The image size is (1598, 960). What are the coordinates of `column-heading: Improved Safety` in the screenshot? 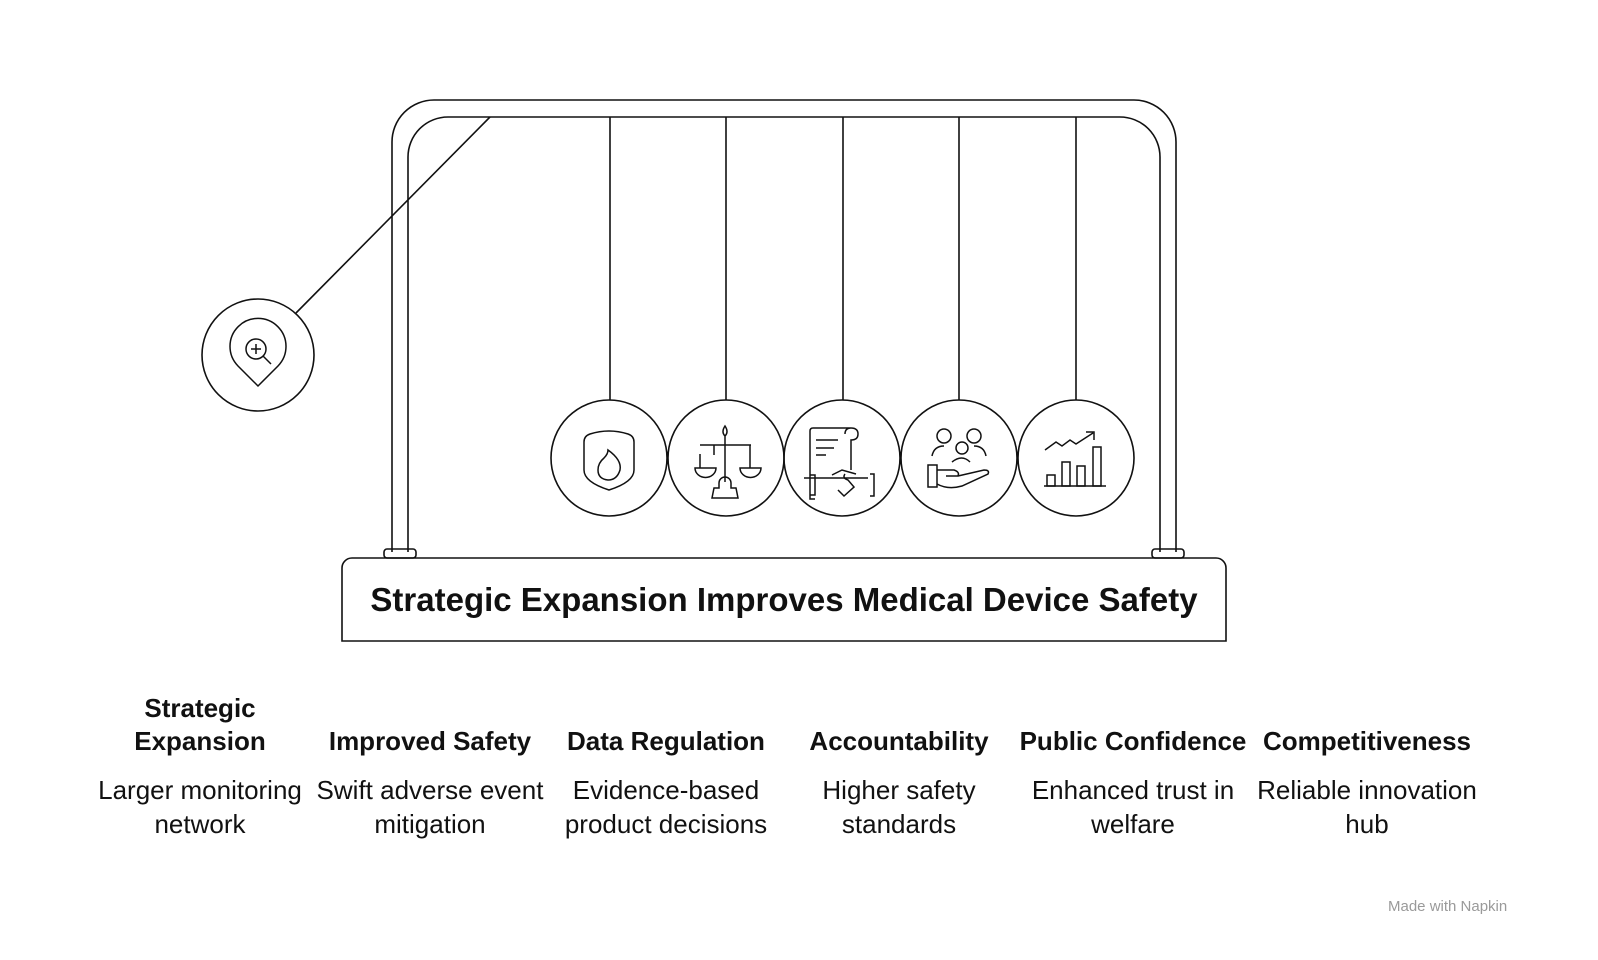 It's located at (430, 741).